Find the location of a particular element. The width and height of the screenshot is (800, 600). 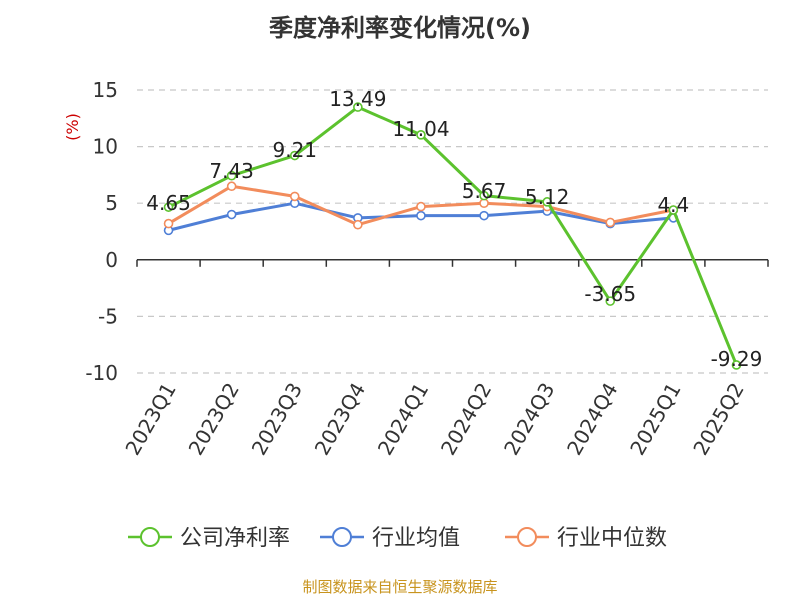

x-tick-label: 2024Q1 is located at coordinates (403, 419).